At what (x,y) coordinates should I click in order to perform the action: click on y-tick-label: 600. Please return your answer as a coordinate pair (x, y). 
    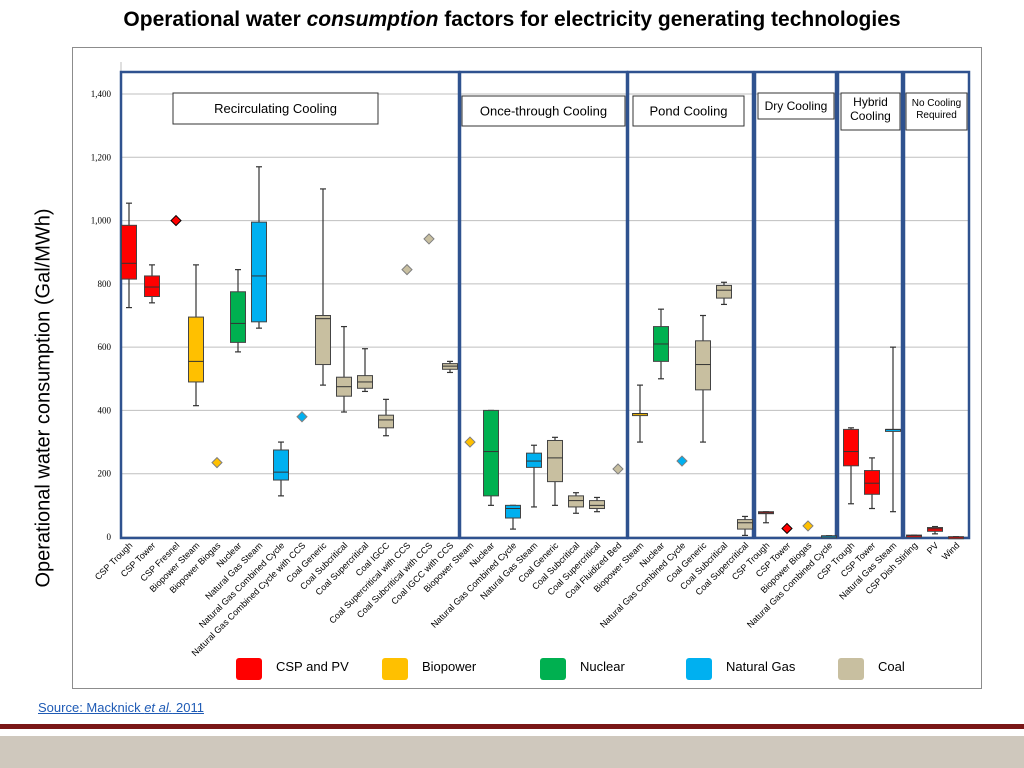
    Looking at the image, I should click on (105, 347).